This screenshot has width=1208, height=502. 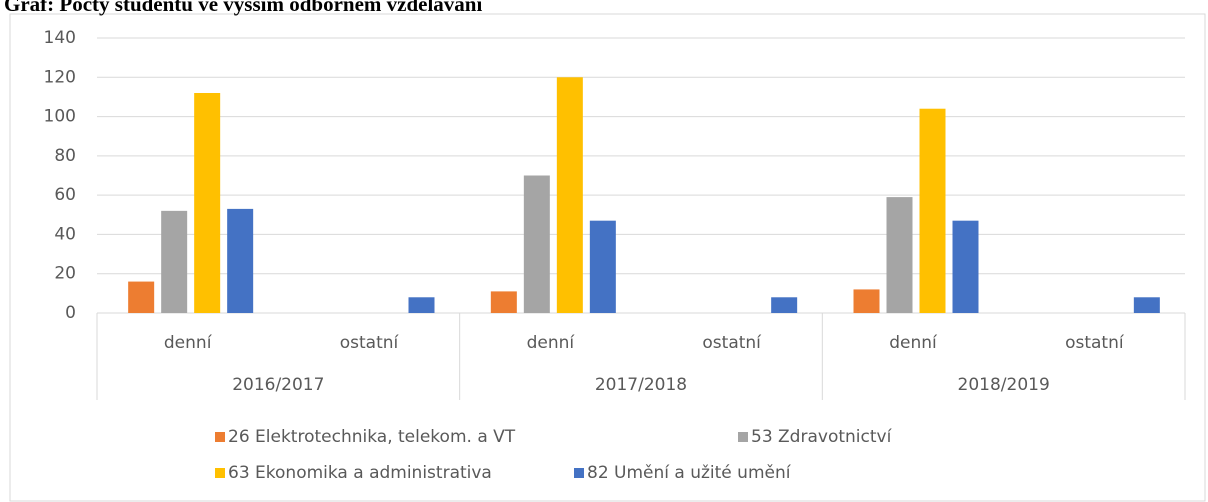 What do you see at coordinates (65, 274) in the screenshot?
I see `y-tick-label: 20` at bounding box center [65, 274].